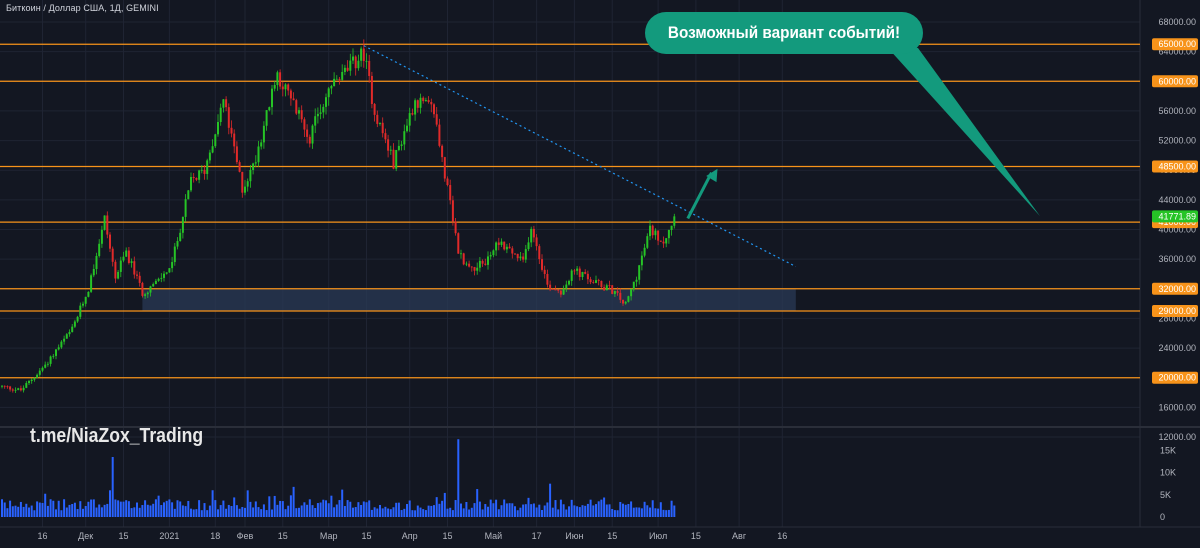 The image size is (1200, 548). I want to click on projection-arrow-shaft, so click(699, 196).